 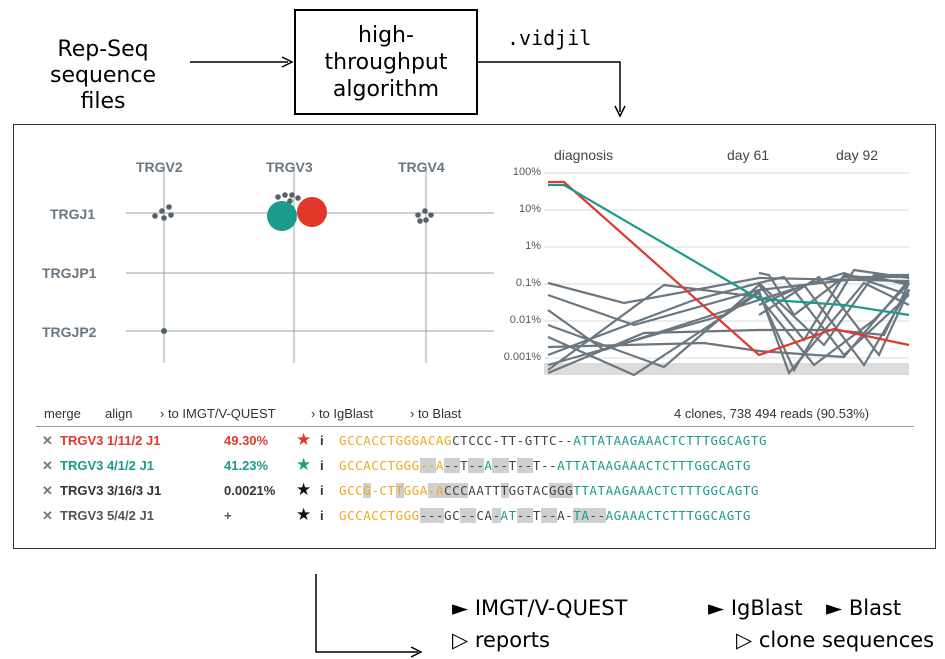 I want to click on y-tick-0-01: 0.01%, so click(x=525, y=320).